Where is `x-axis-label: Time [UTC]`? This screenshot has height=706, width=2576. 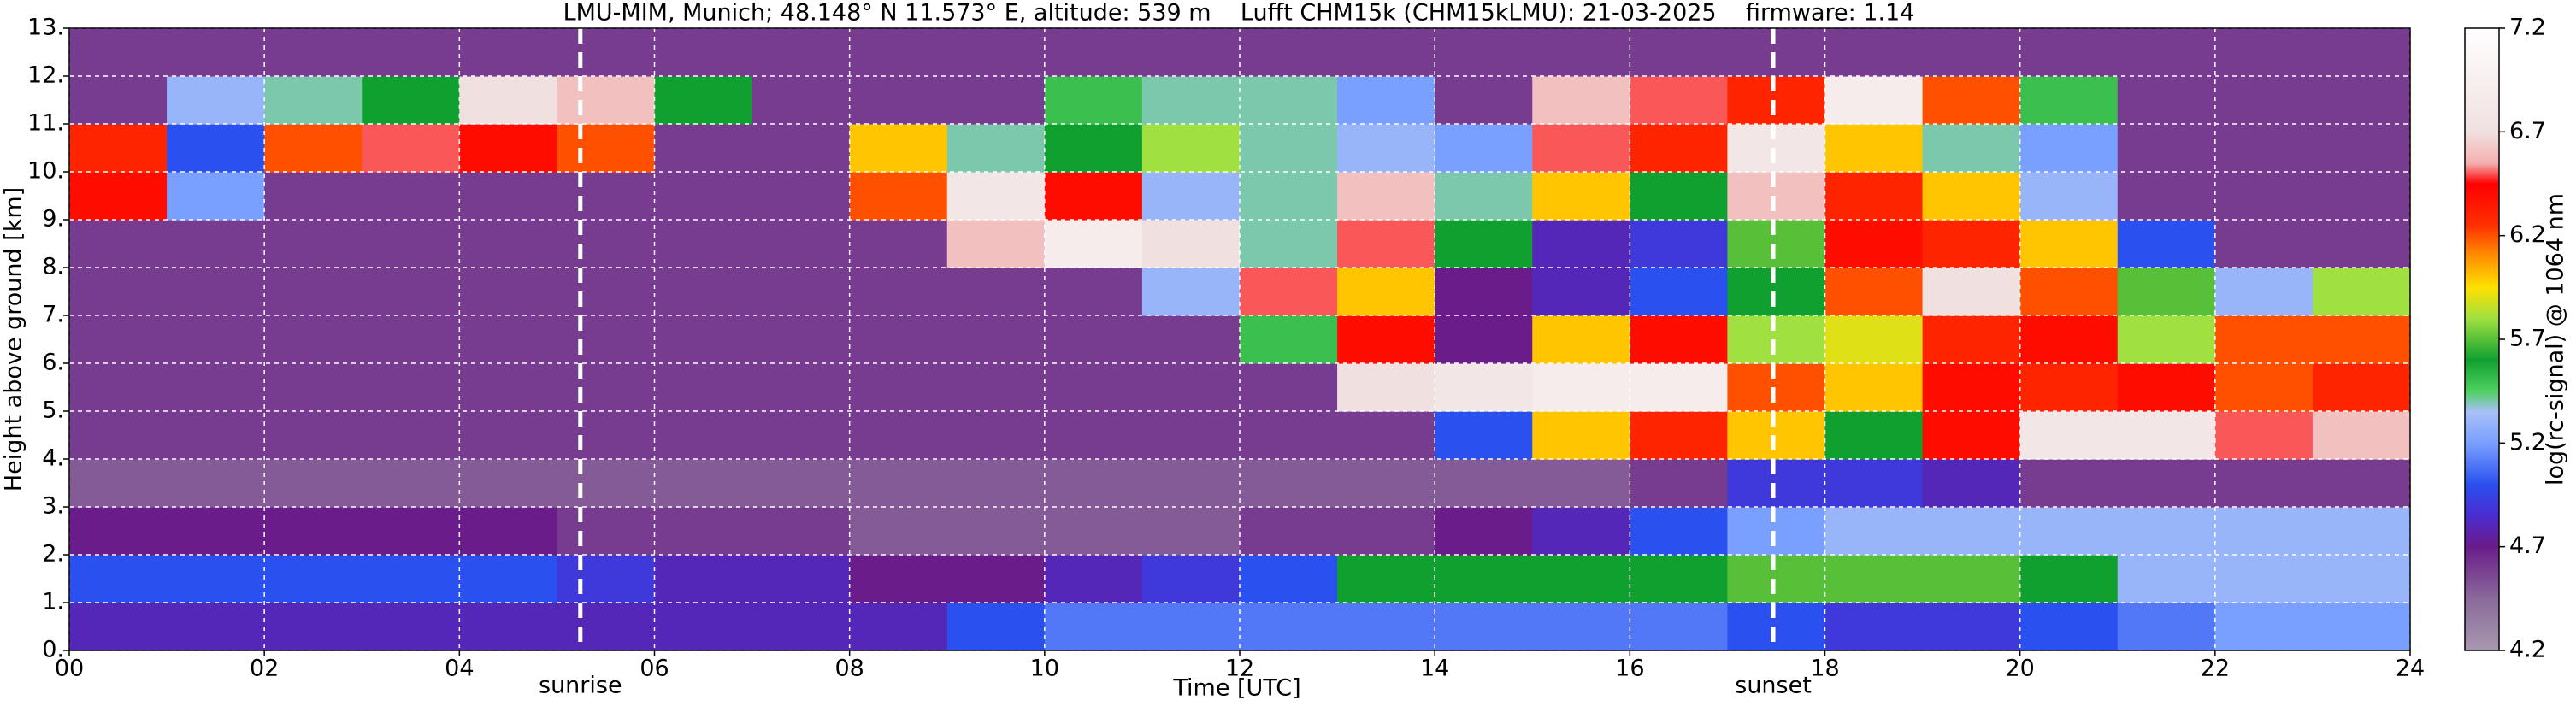
x-axis-label: Time [UTC] is located at coordinates (1236, 688).